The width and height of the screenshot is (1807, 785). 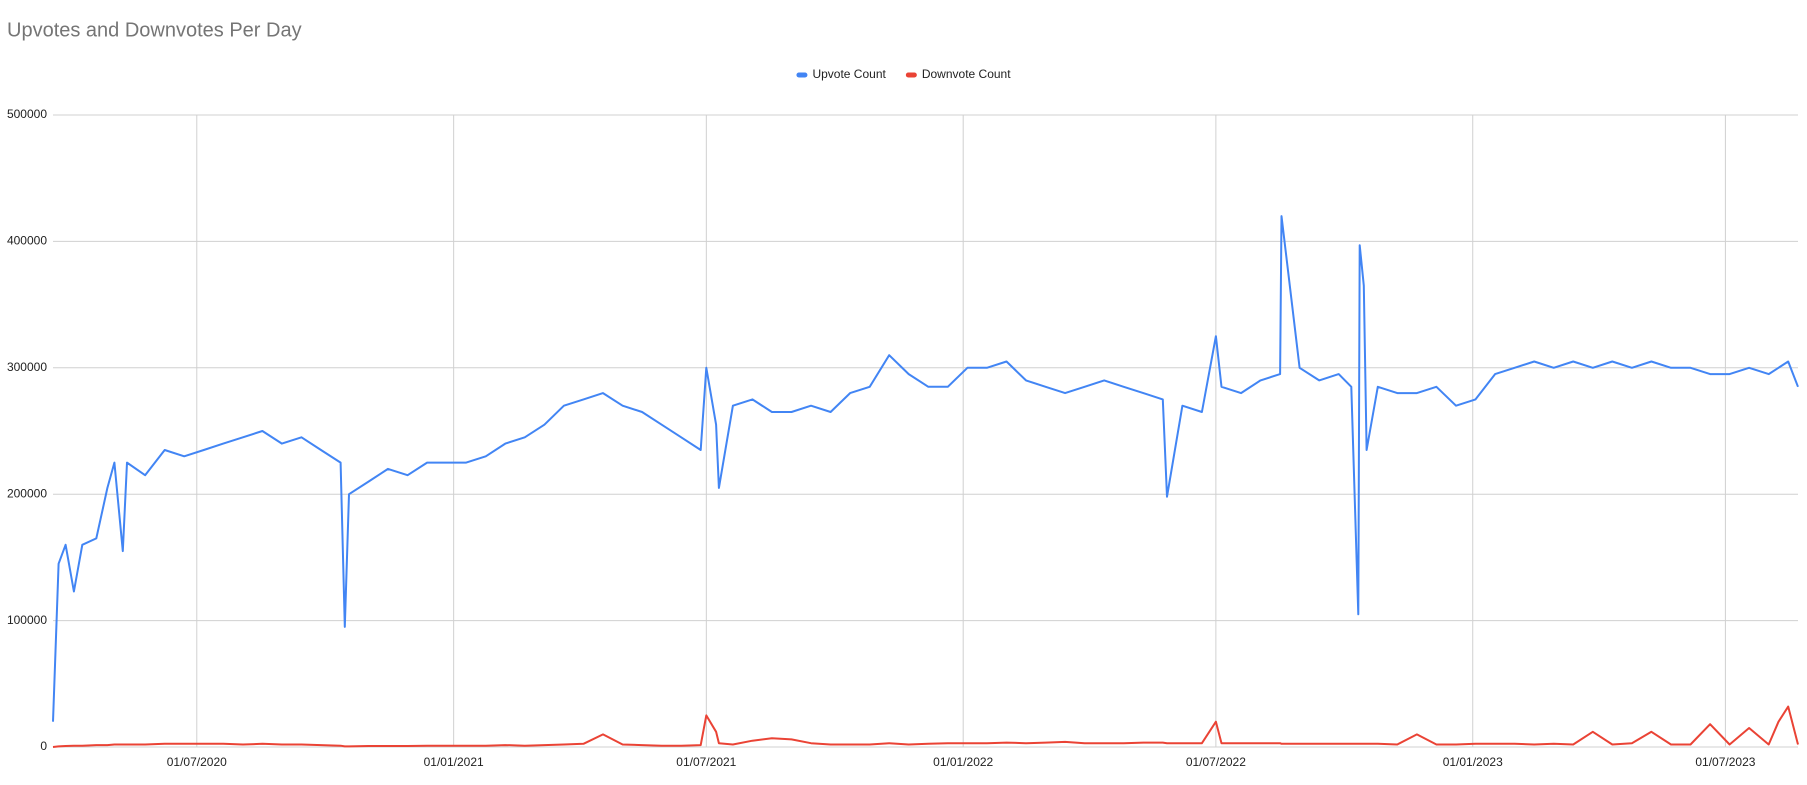 What do you see at coordinates (27, 367) in the screenshot?
I see `y-tick-label: 300000` at bounding box center [27, 367].